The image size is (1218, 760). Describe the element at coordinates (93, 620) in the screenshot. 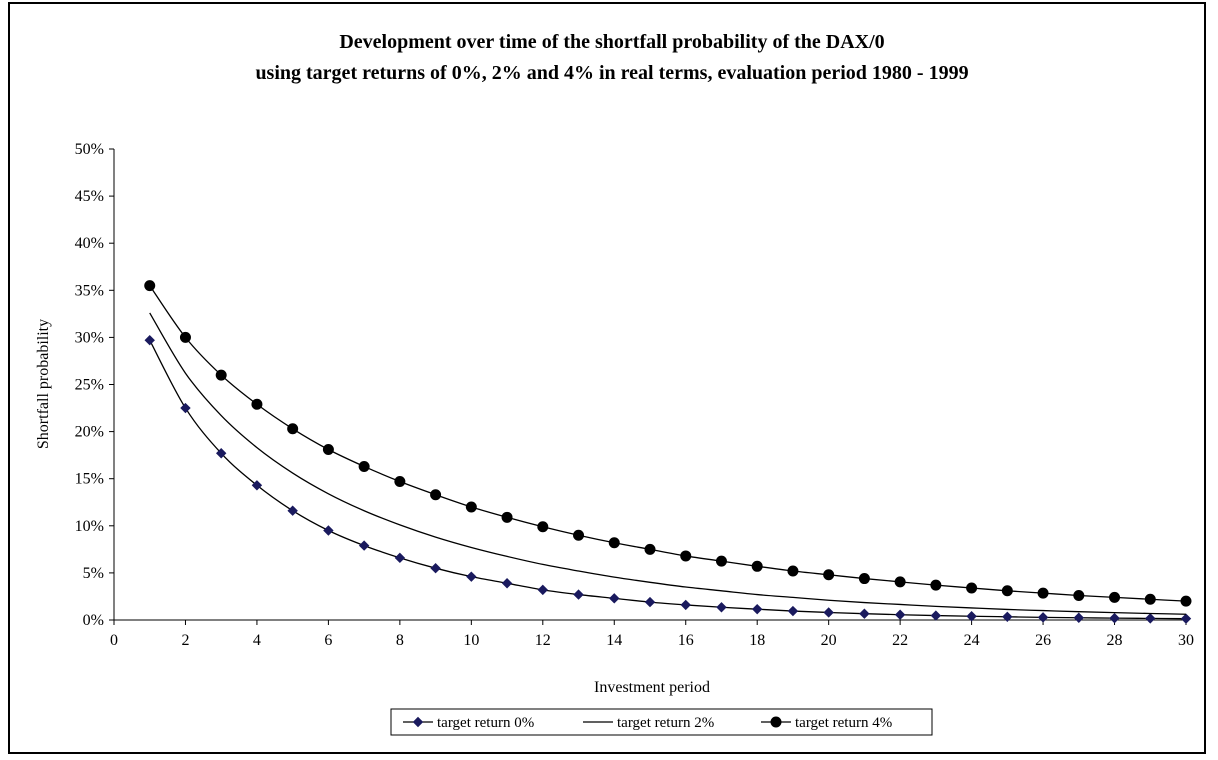

I see `y-tick-label: 0%` at that location.